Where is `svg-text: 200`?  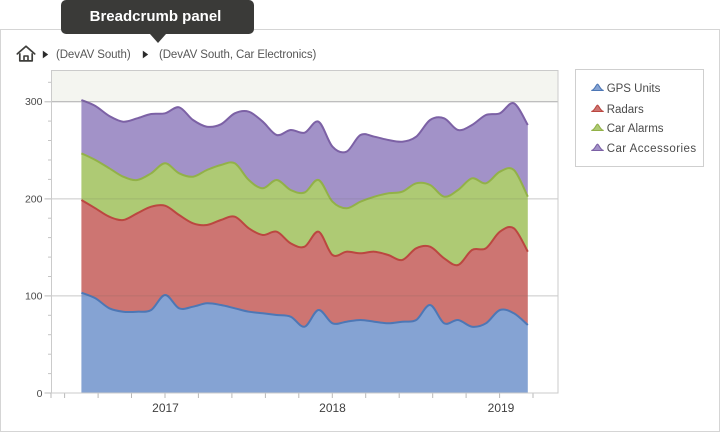
svg-text: 200 is located at coordinates (34, 200).